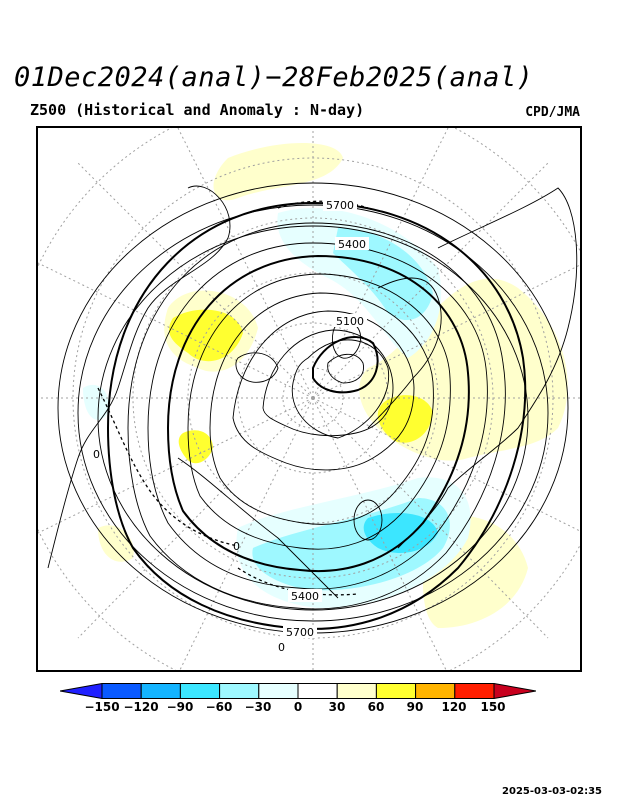 Image resolution: width=618 pixels, height=800 pixels. Describe the element at coordinates (300, 632) in the screenshot. I see `contour-label-5700-south: 5700` at that location.